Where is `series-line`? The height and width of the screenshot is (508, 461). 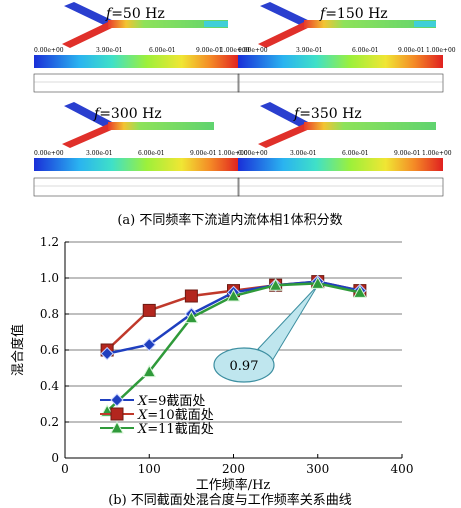 series-line is located at coordinates (233, 347).